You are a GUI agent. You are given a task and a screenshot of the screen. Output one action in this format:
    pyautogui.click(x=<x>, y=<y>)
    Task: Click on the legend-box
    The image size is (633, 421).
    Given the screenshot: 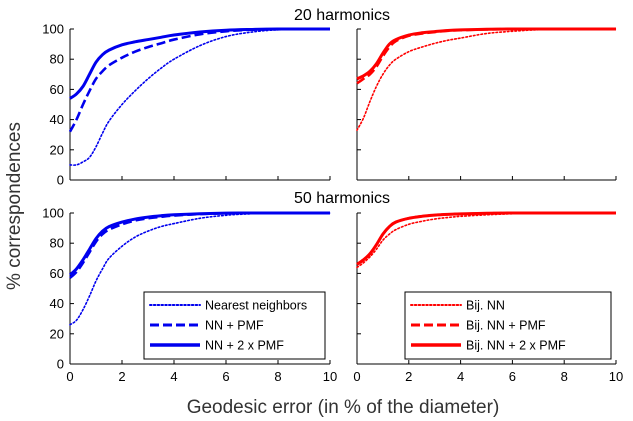 What is the action you would take?
    pyautogui.click(x=234, y=325)
    